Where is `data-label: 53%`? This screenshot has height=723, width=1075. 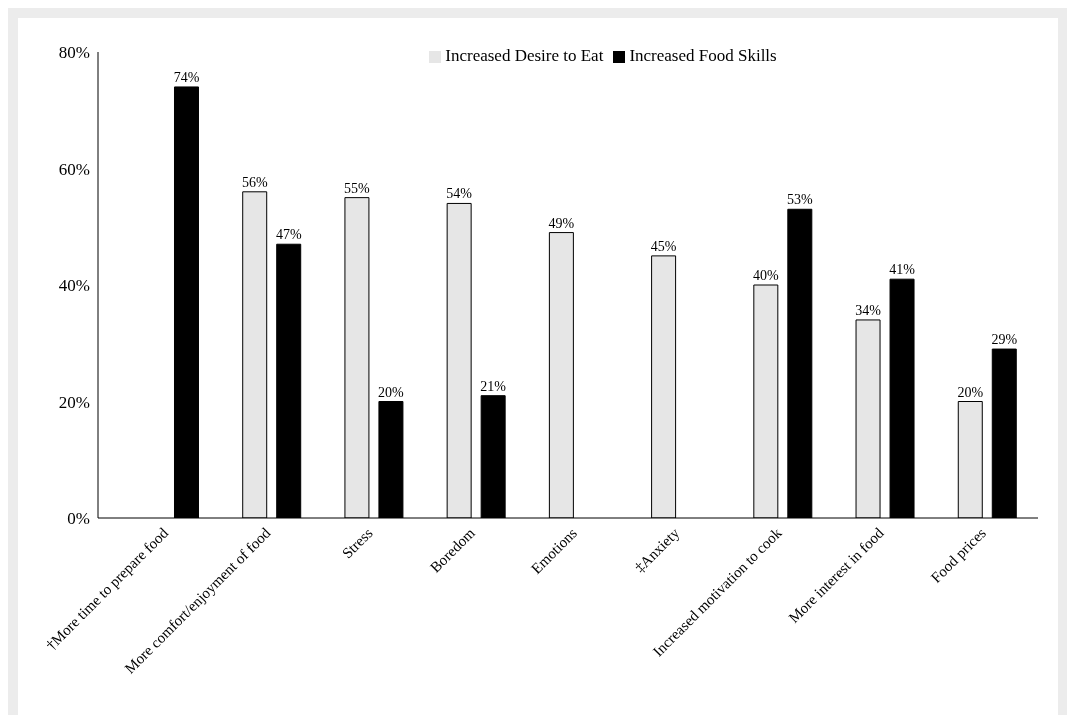
data-label: 53% is located at coordinates (799, 200).